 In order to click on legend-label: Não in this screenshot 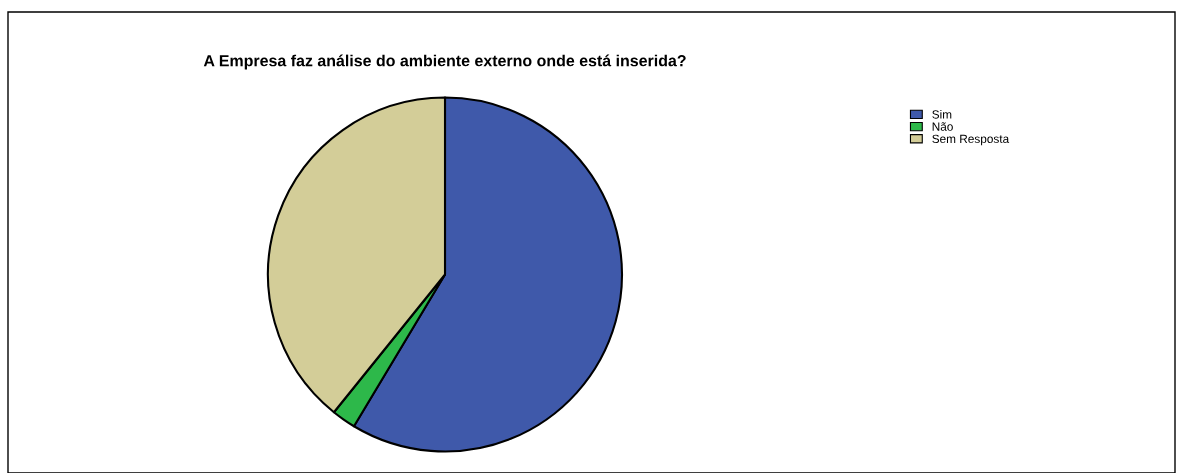, I will do `click(942, 126)`.